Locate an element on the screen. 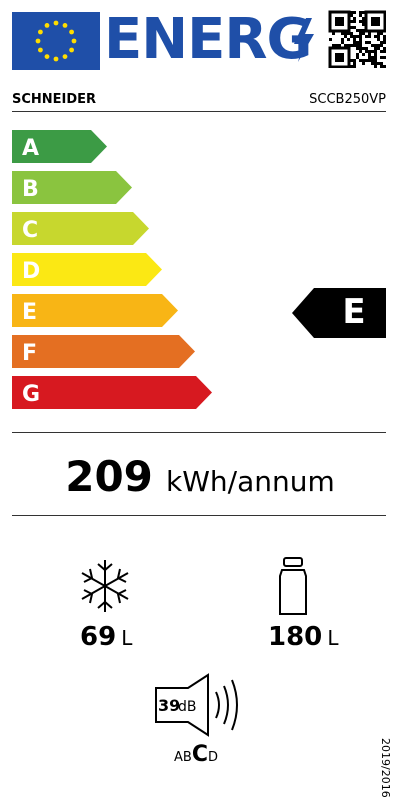 This screenshot has height=800, width=400. fridge-unit: L is located at coordinates (333, 638).